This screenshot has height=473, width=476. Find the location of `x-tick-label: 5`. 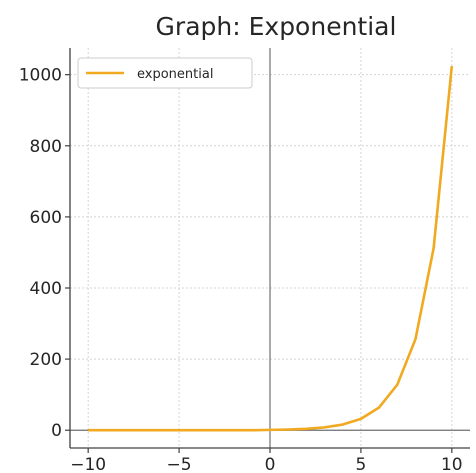

x-tick-label: 5 is located at coordinates (360, 464).